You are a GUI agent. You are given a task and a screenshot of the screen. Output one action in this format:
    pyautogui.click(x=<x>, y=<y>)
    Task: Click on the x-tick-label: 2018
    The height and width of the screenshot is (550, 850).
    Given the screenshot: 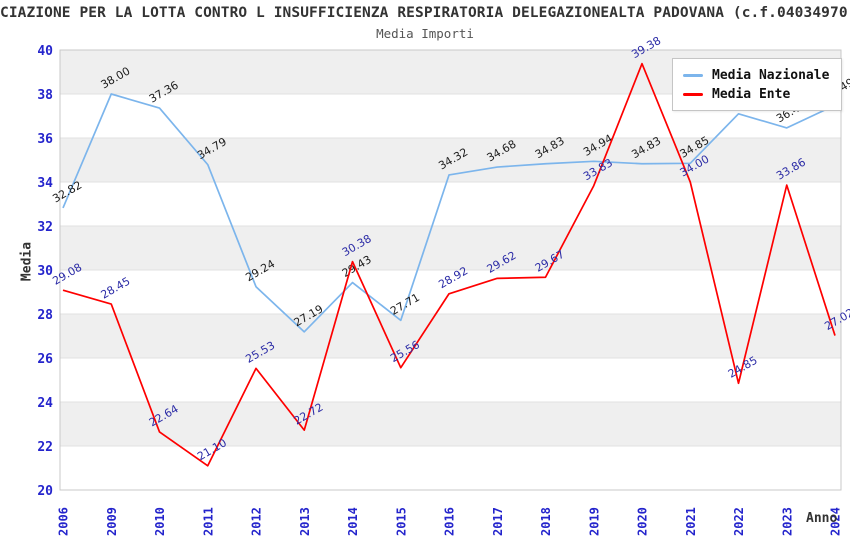 What is the action you would take?
    pyautogui.click(x=546, y=521)
    